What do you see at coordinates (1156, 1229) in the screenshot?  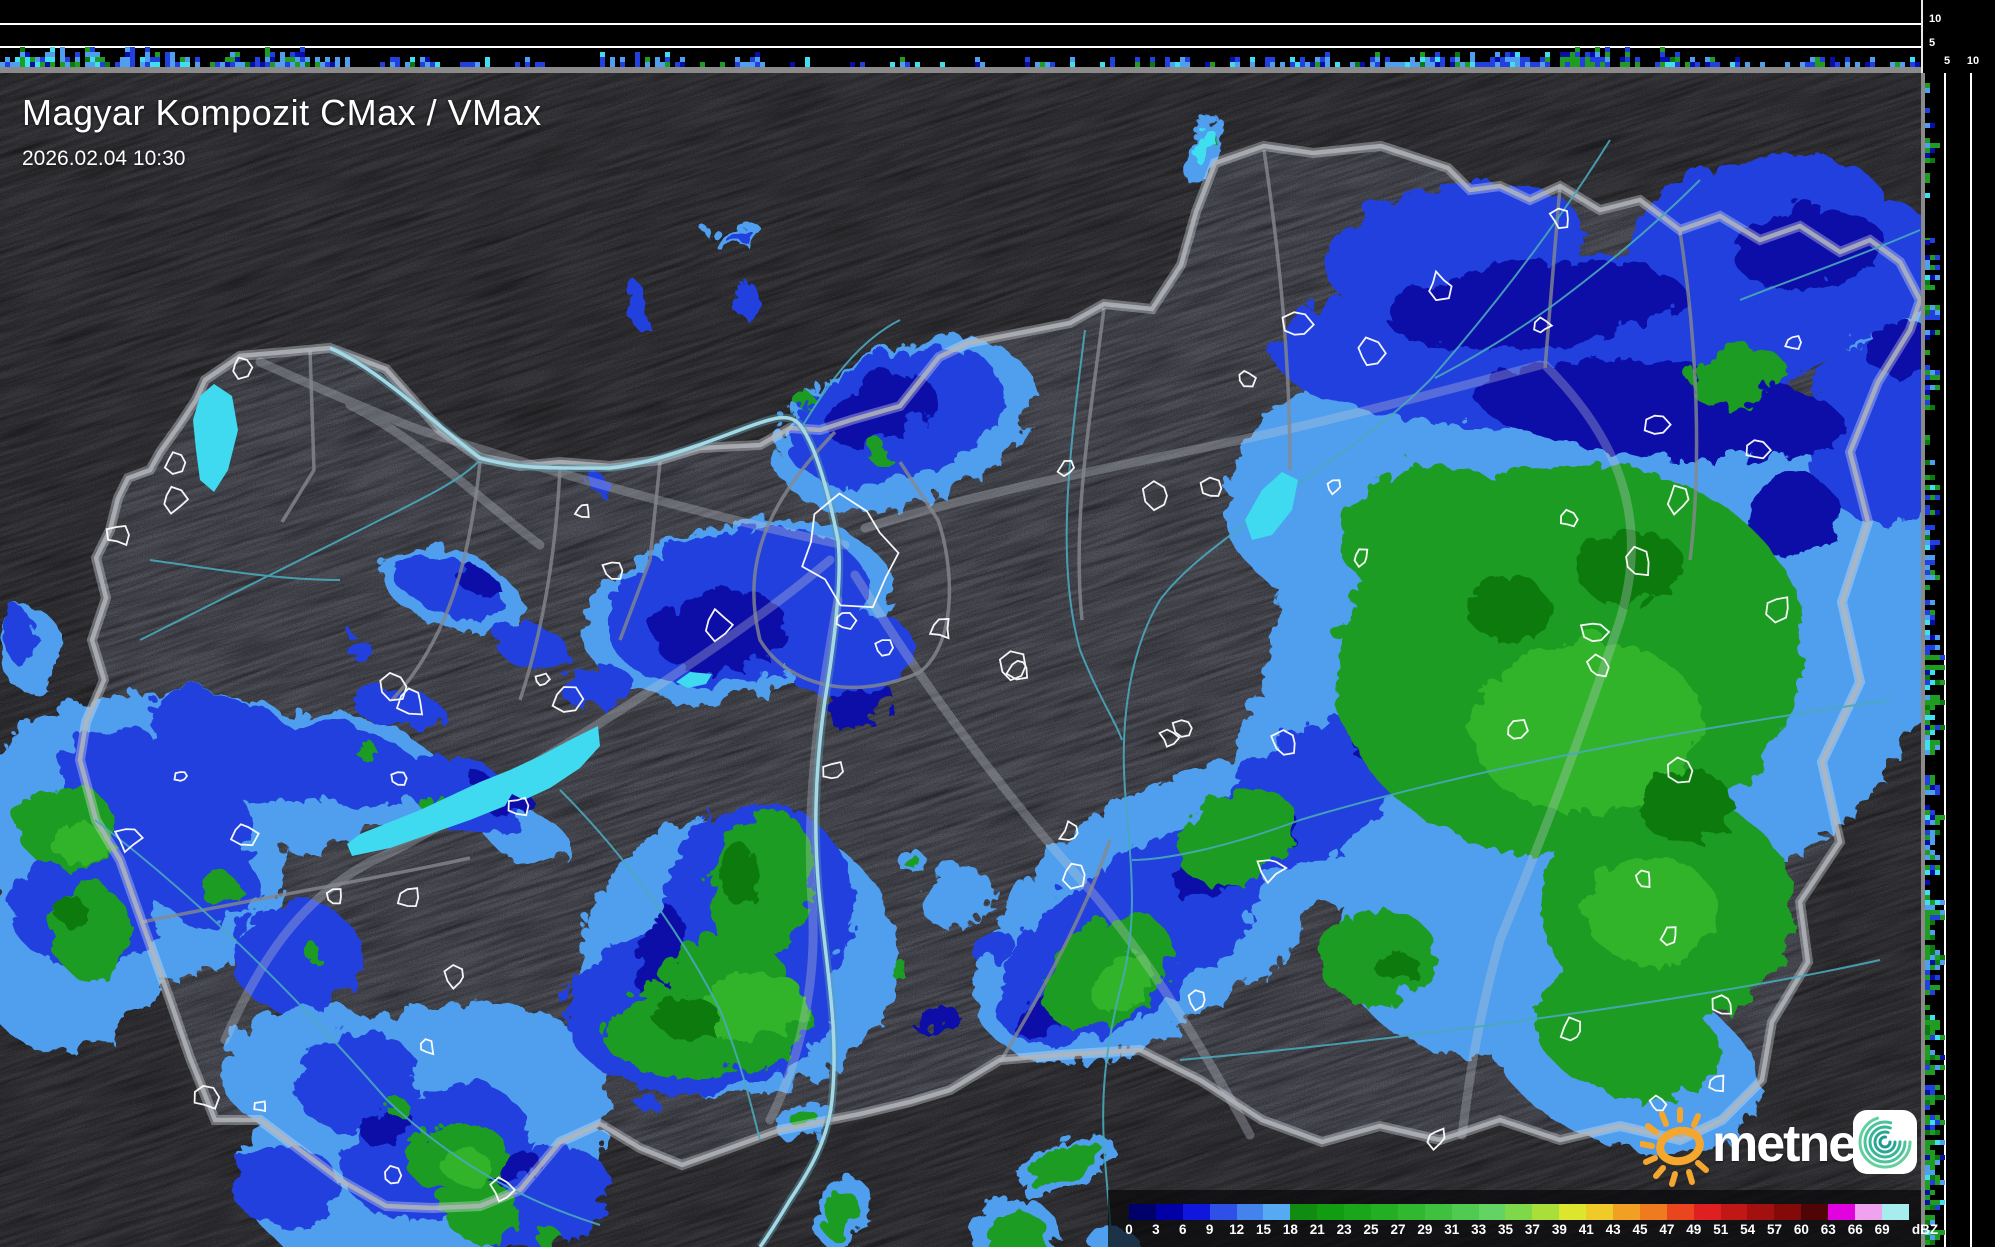 I see `dbz-scale-label: 3` at bounding box center [1156, 1229].